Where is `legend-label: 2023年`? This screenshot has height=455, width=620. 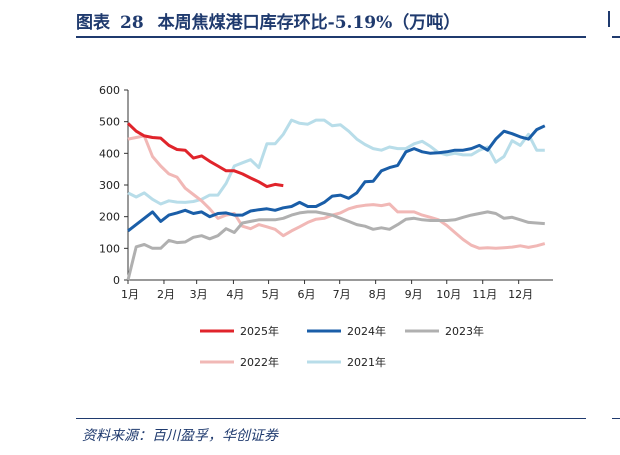 legend-label: 2023年 is located at coordinates (464, 331).